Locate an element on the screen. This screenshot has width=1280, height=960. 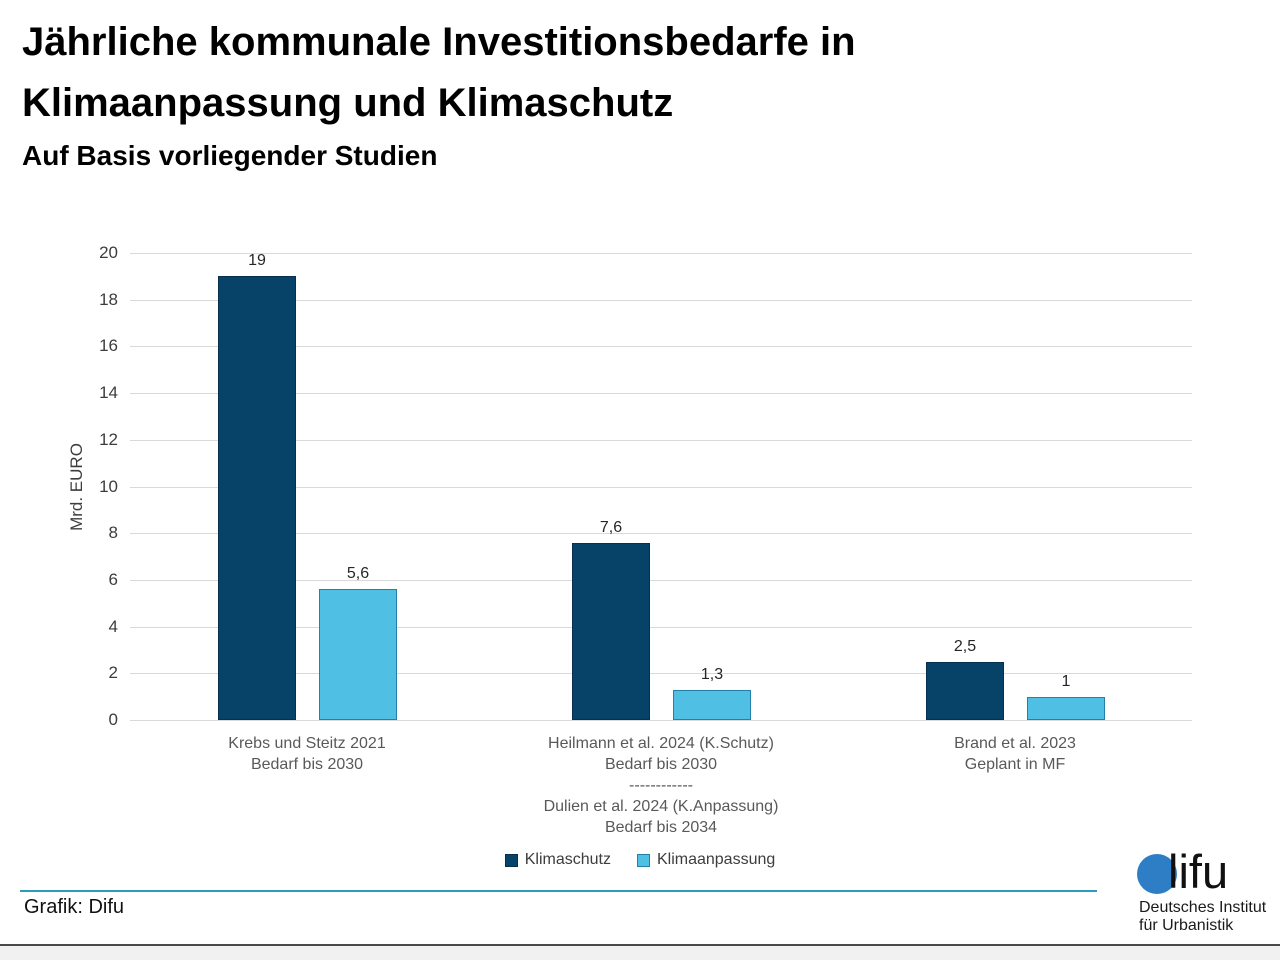
y-tick-label: 12 is located at coordinates (108, 439).